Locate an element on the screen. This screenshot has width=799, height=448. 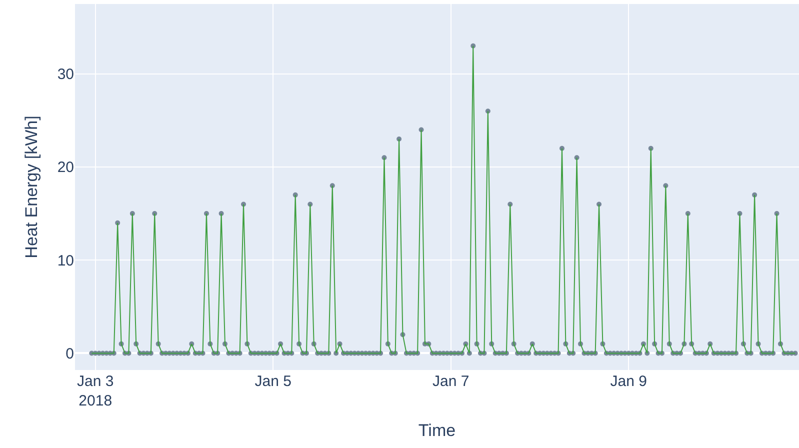
x-tick-label: Jan 7 is located at coordinates (451, 381).